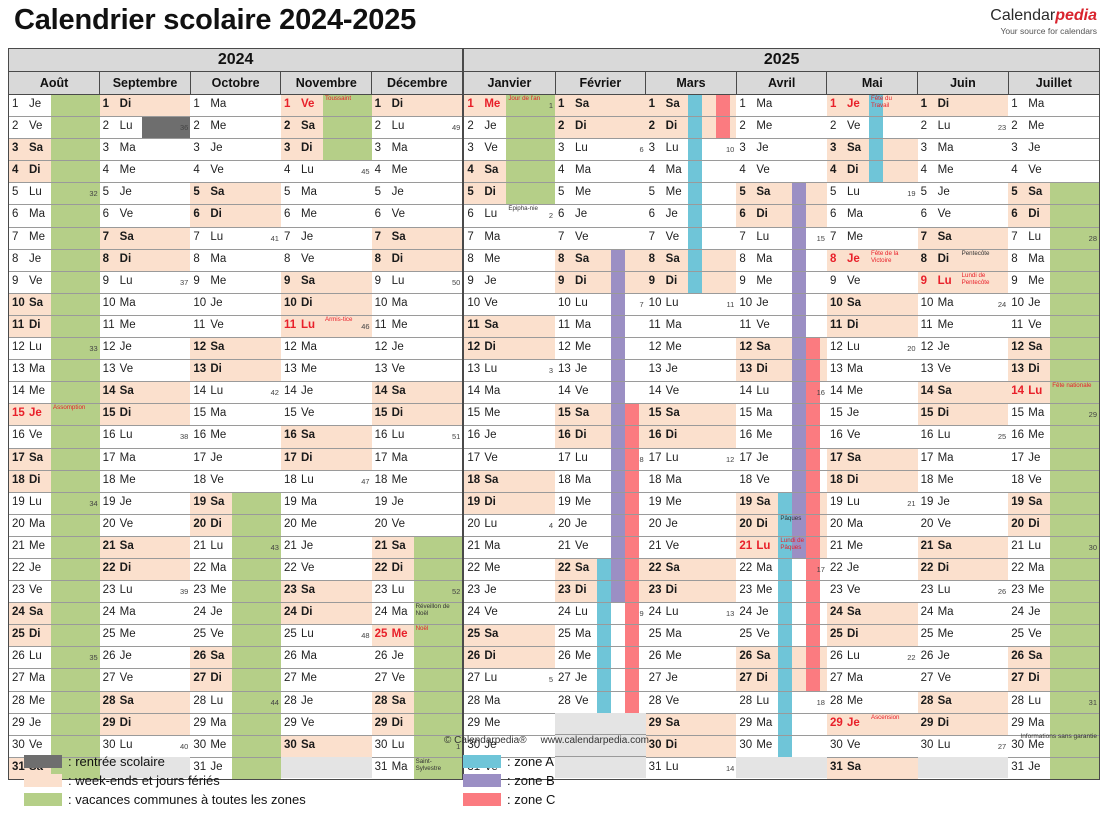 Image resolution: width=1107 pixels, height=813 pixels. Describe the element at coordinates (54, 658) in the screenshot. I see `day-cell: 26 Lu 35` at that location.